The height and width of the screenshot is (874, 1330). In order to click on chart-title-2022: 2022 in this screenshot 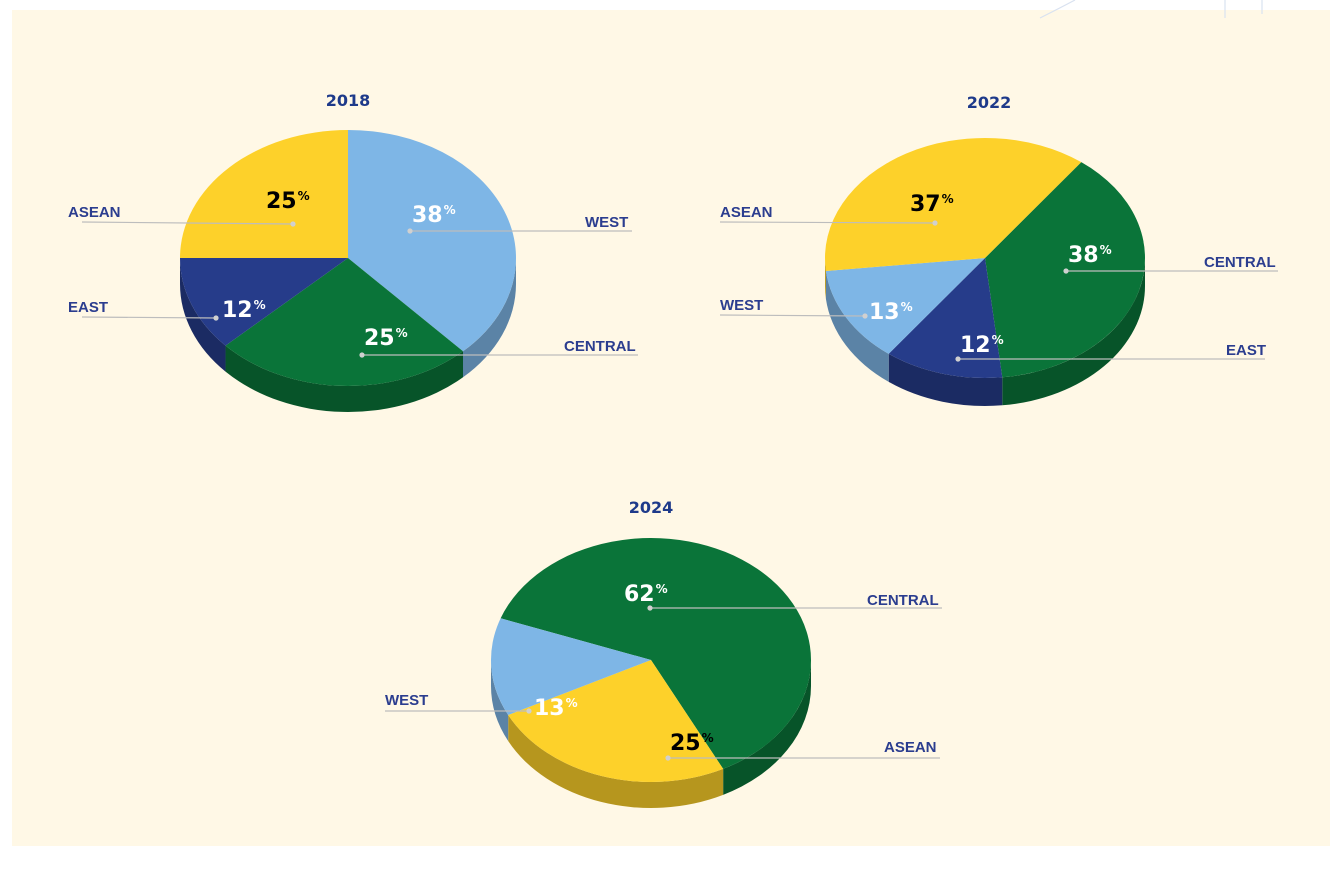, I will do `click(989, 102)`.